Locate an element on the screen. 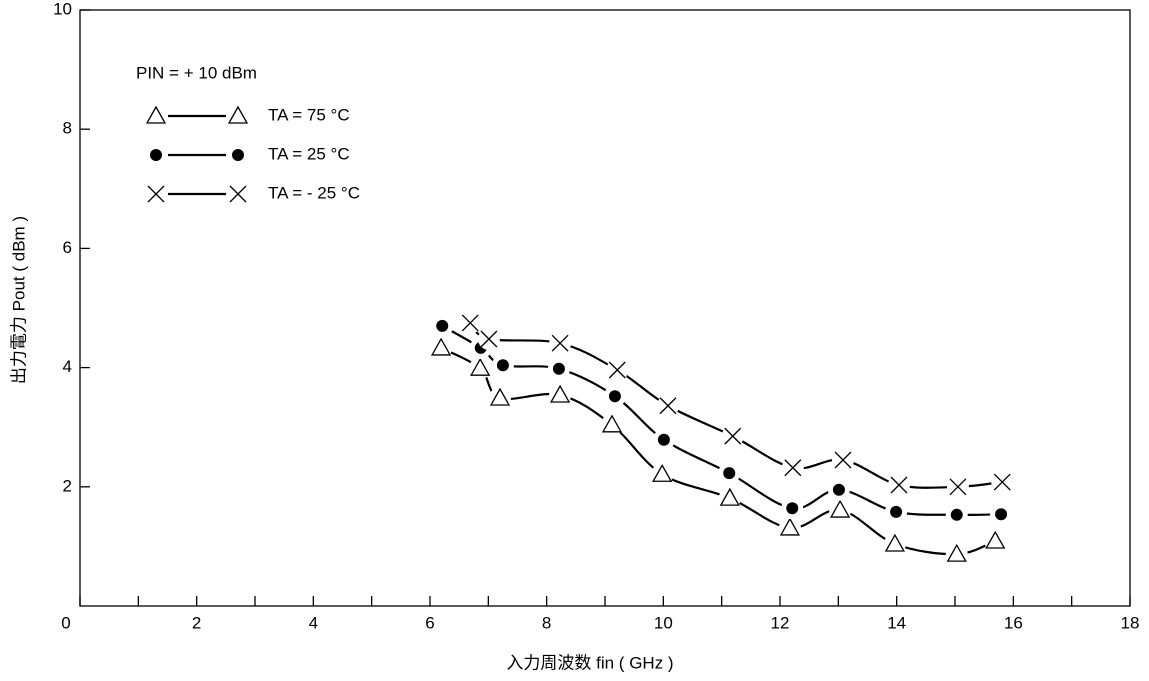 The image size is (1149, 681). x-tick-label: 16 is located at coordinates (1013, 622).